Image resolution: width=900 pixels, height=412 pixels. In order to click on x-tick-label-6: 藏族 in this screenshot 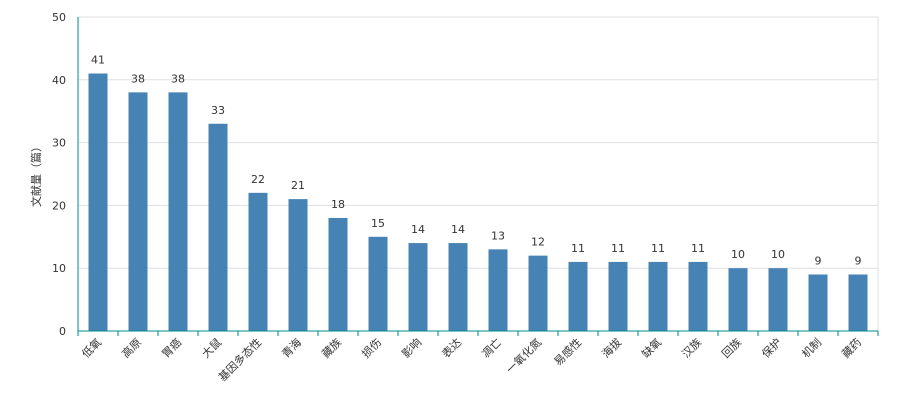, I will do `click(331, 347)`.